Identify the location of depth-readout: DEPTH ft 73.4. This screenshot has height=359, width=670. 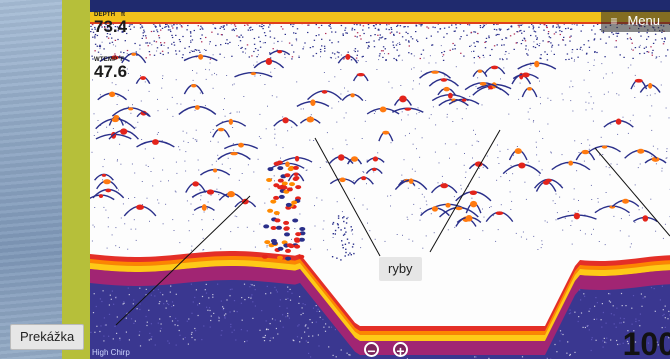
(111, 24).